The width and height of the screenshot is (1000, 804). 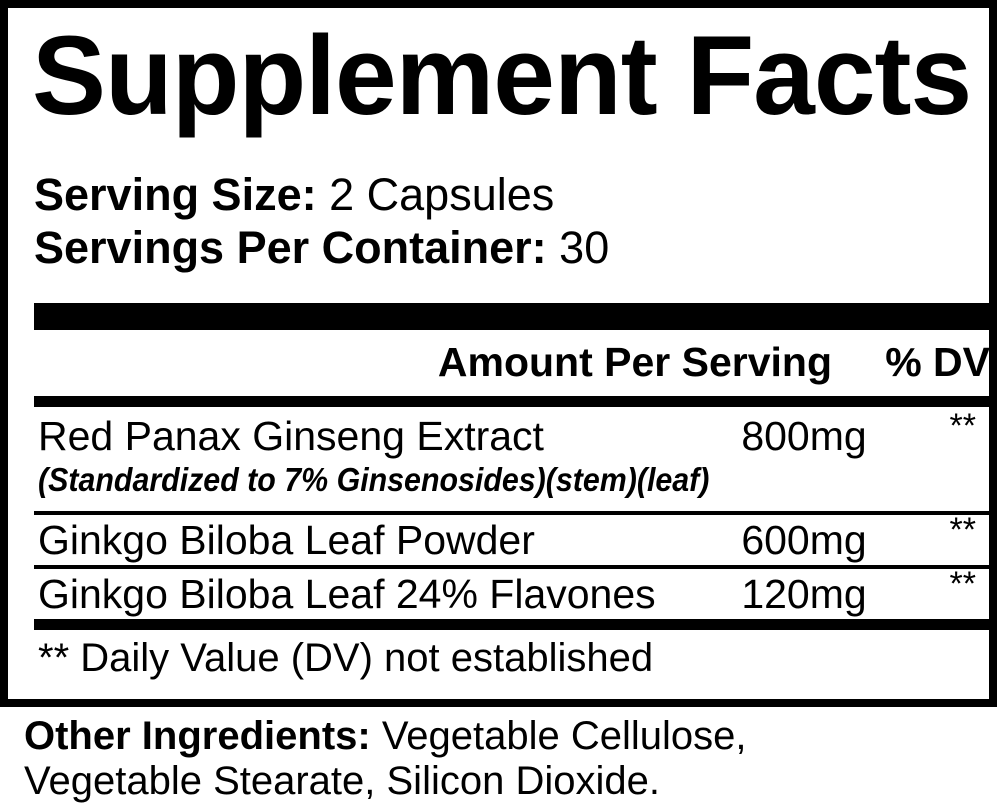 I want to click on serving-size-value: 2 Capsules, so click(x=442, y=194).